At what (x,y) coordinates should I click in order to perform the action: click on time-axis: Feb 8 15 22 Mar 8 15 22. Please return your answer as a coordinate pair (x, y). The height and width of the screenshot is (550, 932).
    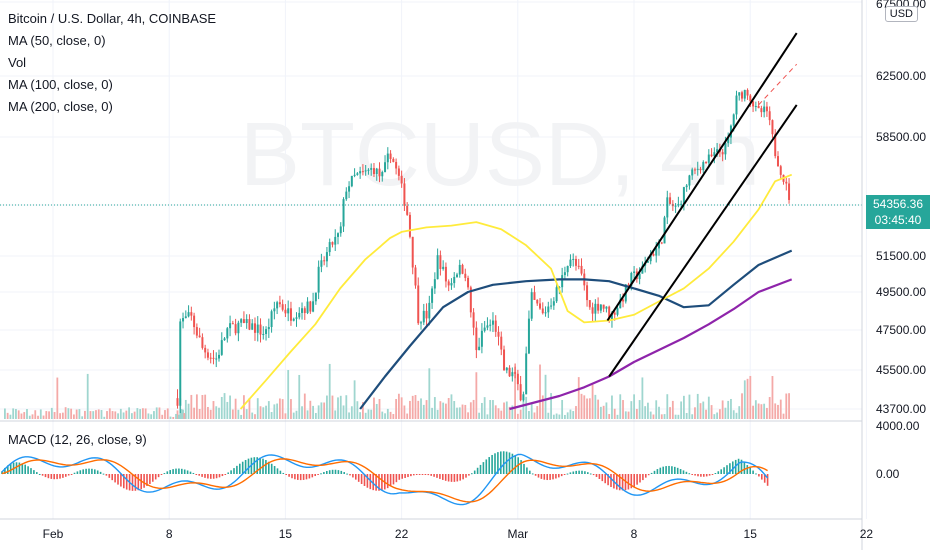
    Looking at the image, I should click on (458, 534).